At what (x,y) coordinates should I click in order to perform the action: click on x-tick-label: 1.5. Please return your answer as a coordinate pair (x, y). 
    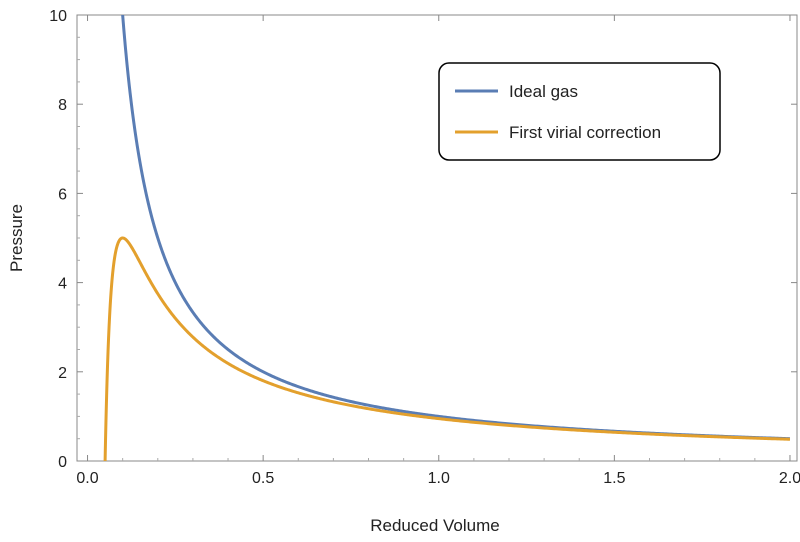
    Looking at the image, I should click on (614, 478).